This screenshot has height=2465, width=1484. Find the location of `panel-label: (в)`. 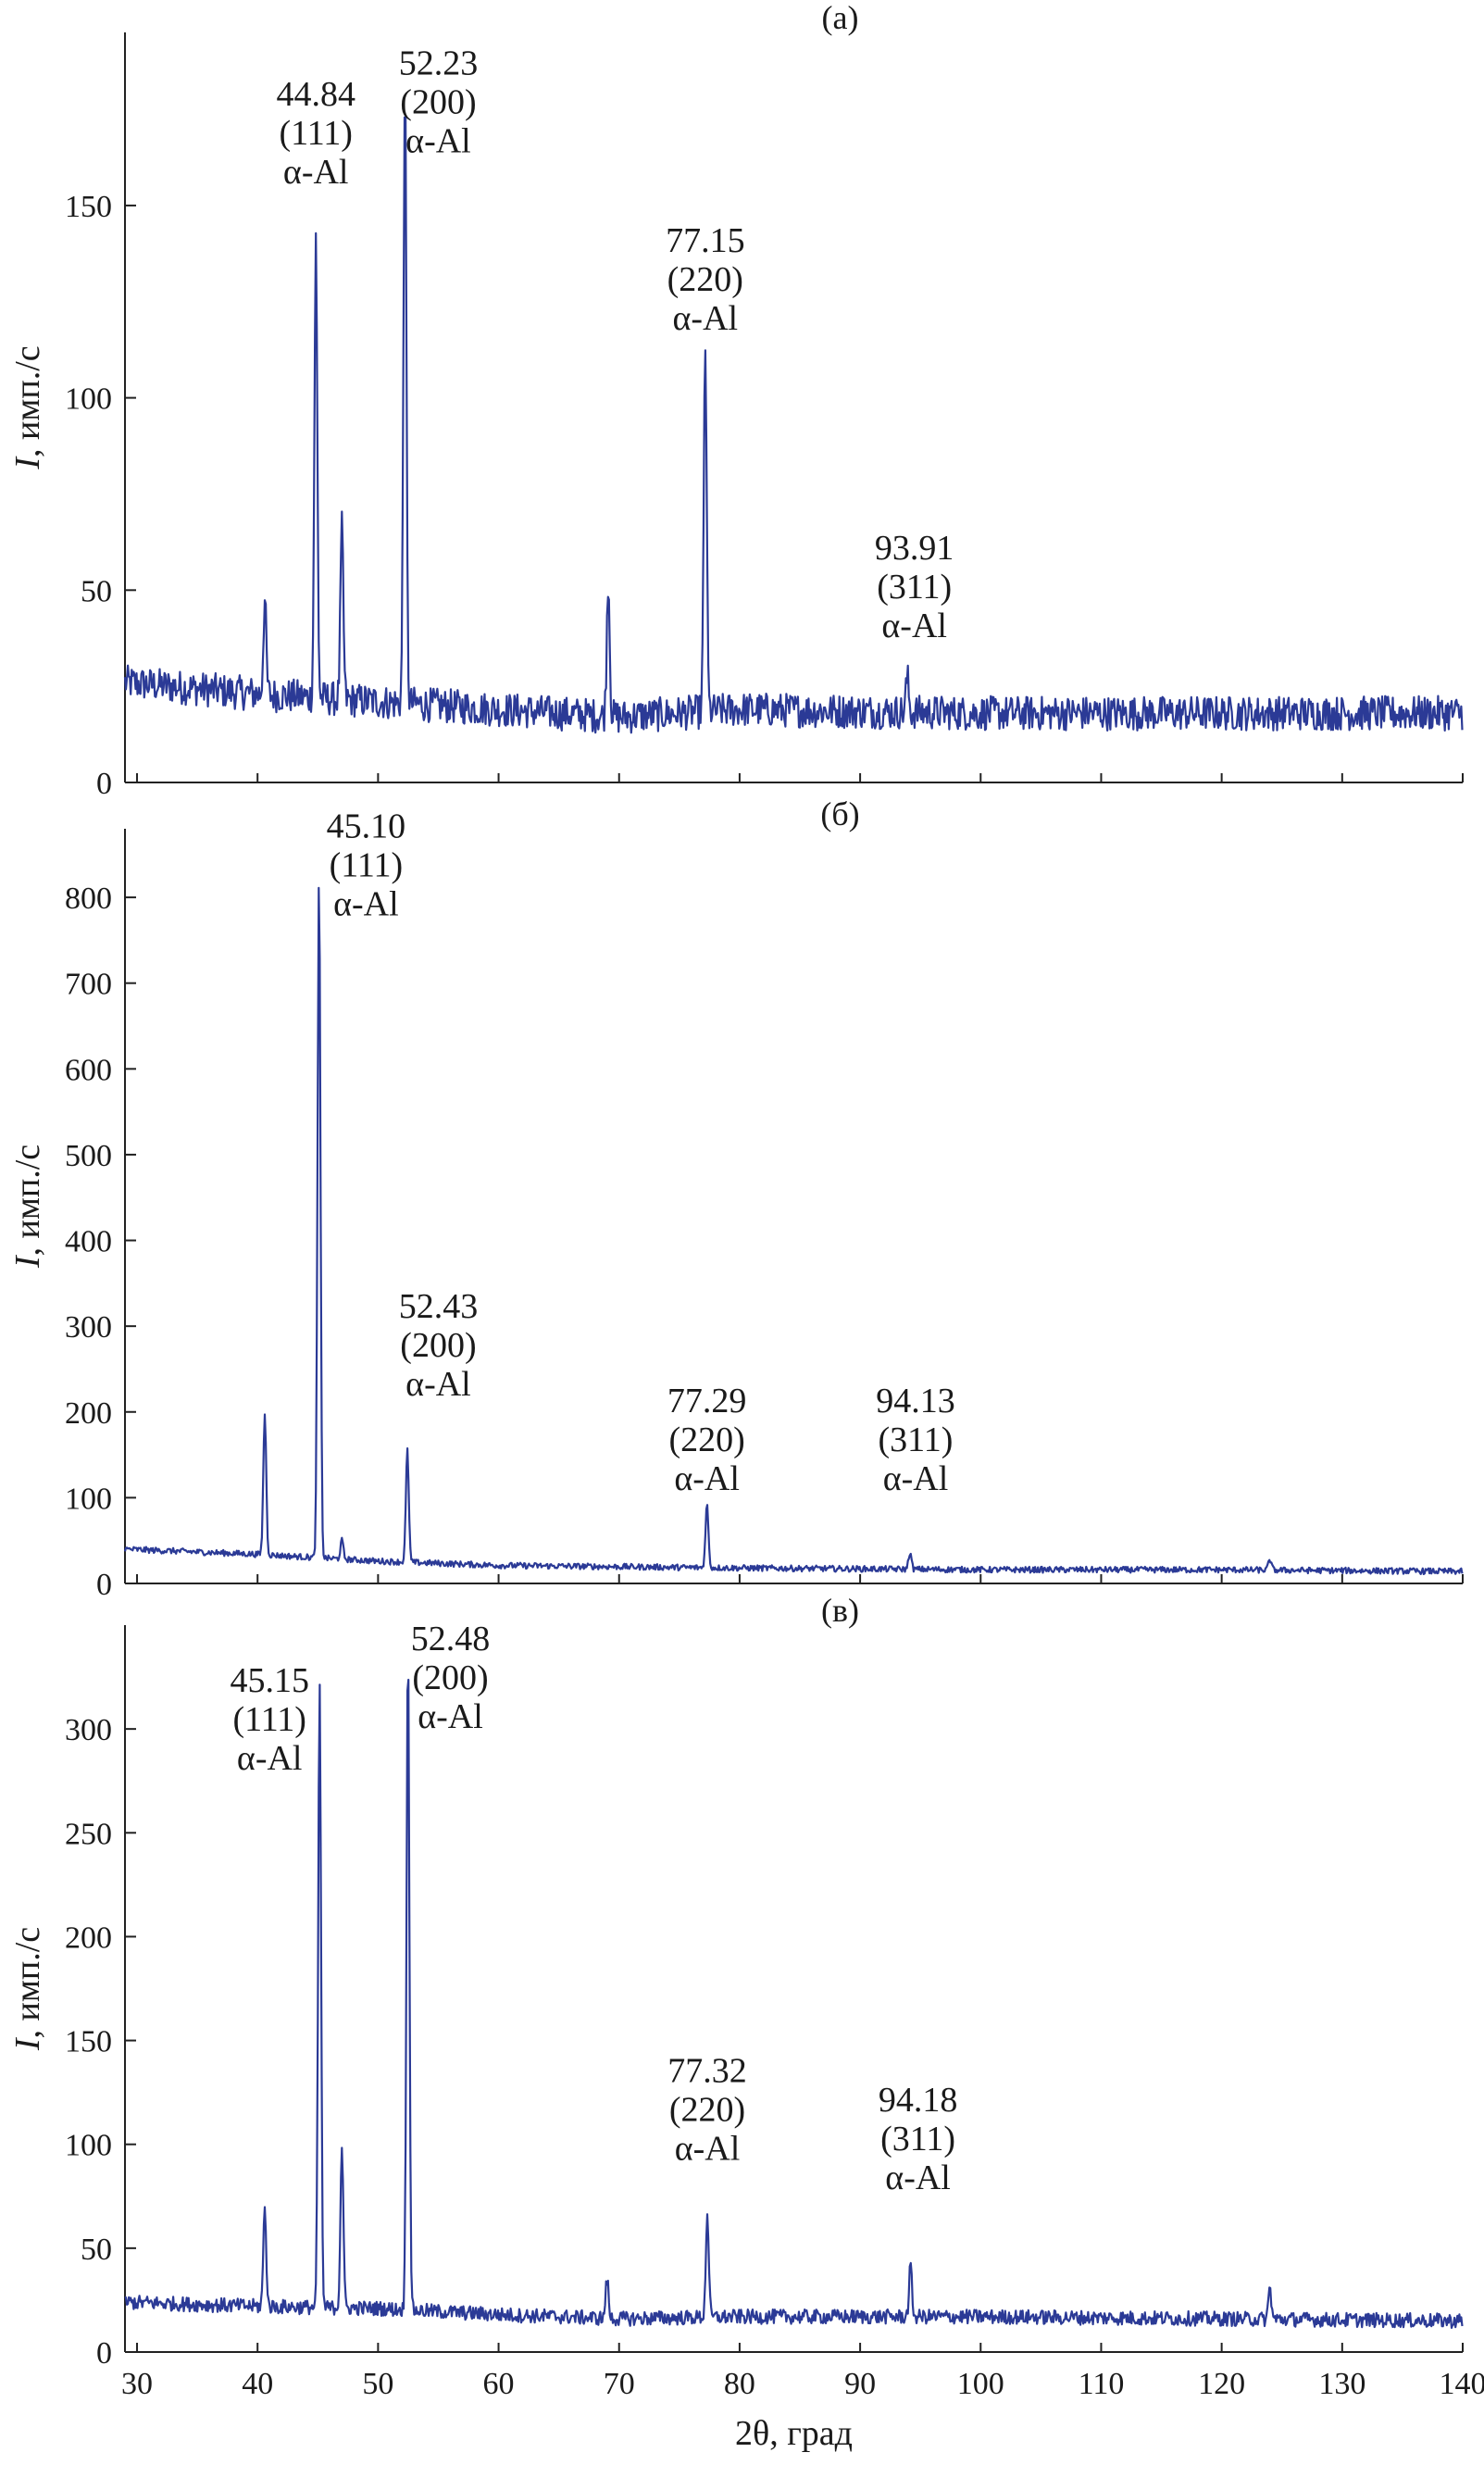

panel-label: (в) is located at coordinates (840, 1611).